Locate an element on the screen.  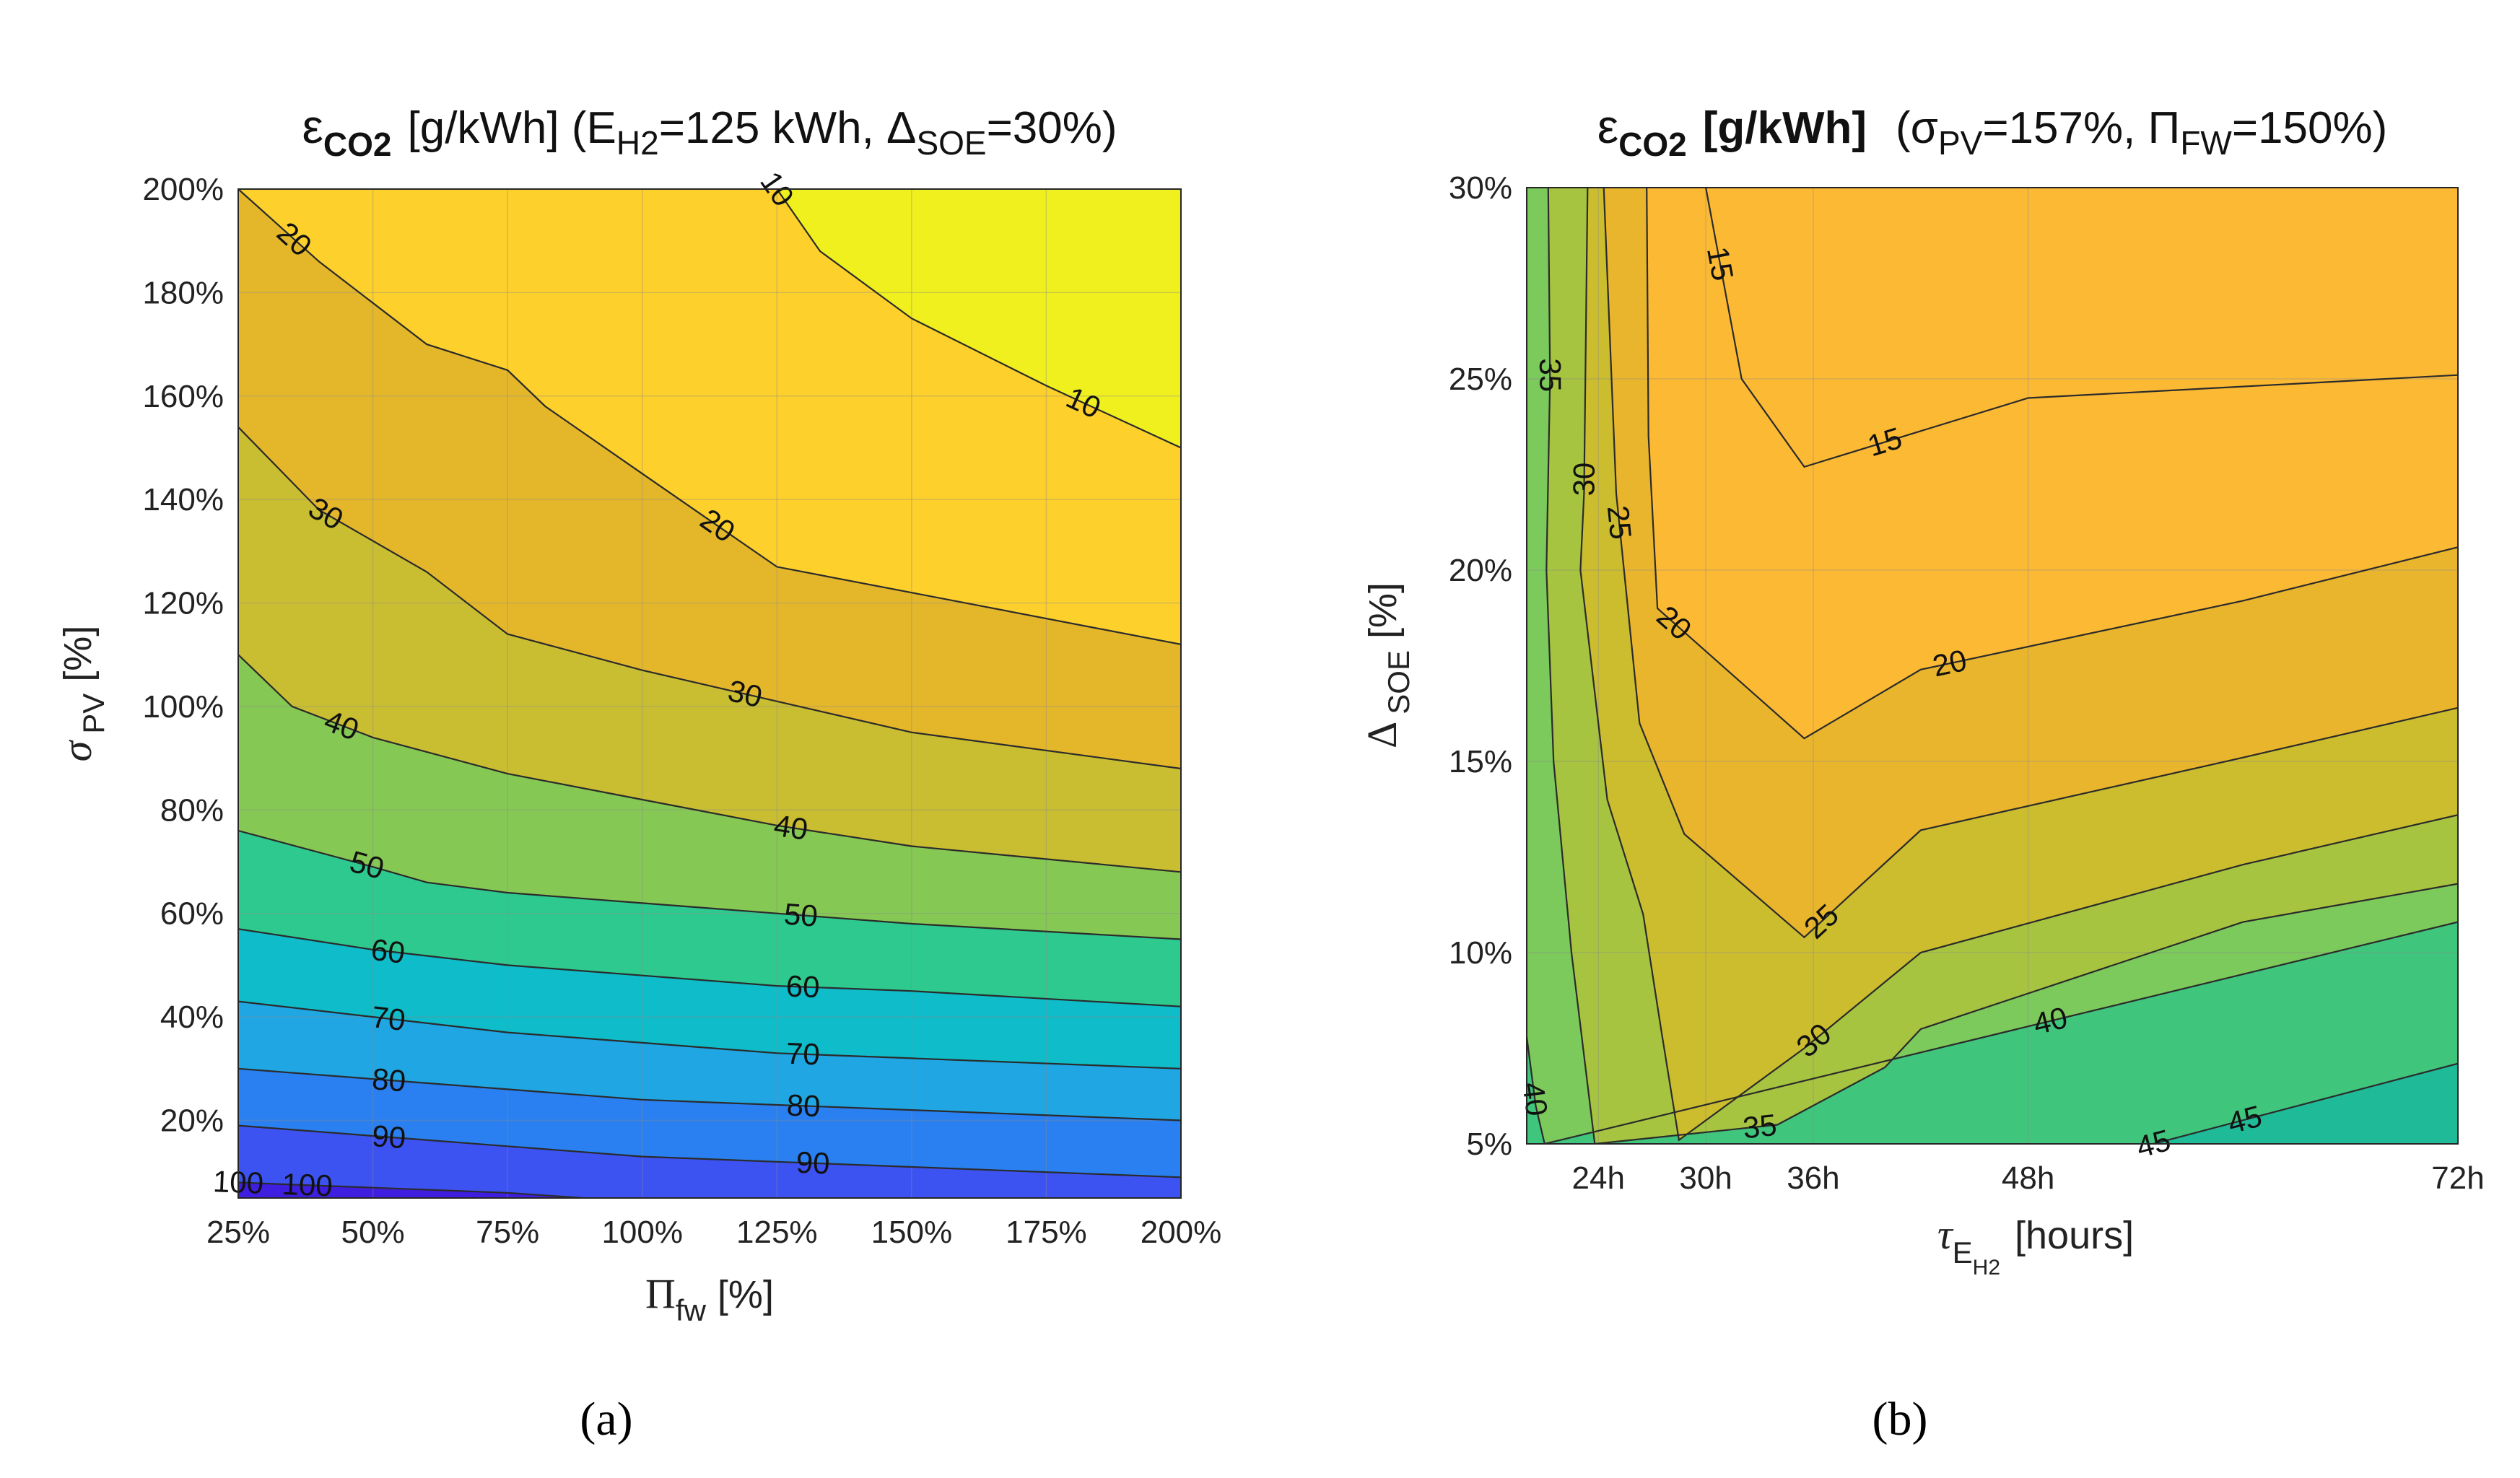
chart-b-title-p1-rest: =157%, Π is located at coordinates (2081, 128).